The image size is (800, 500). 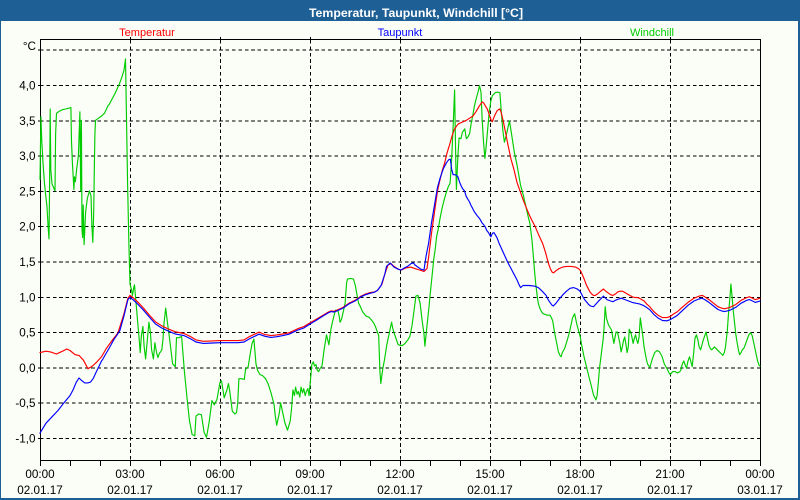 What do you see at coordinates (27, 156) in the screenshot?
I see `svg-text: 3,0` at bounding box center [27, 156].